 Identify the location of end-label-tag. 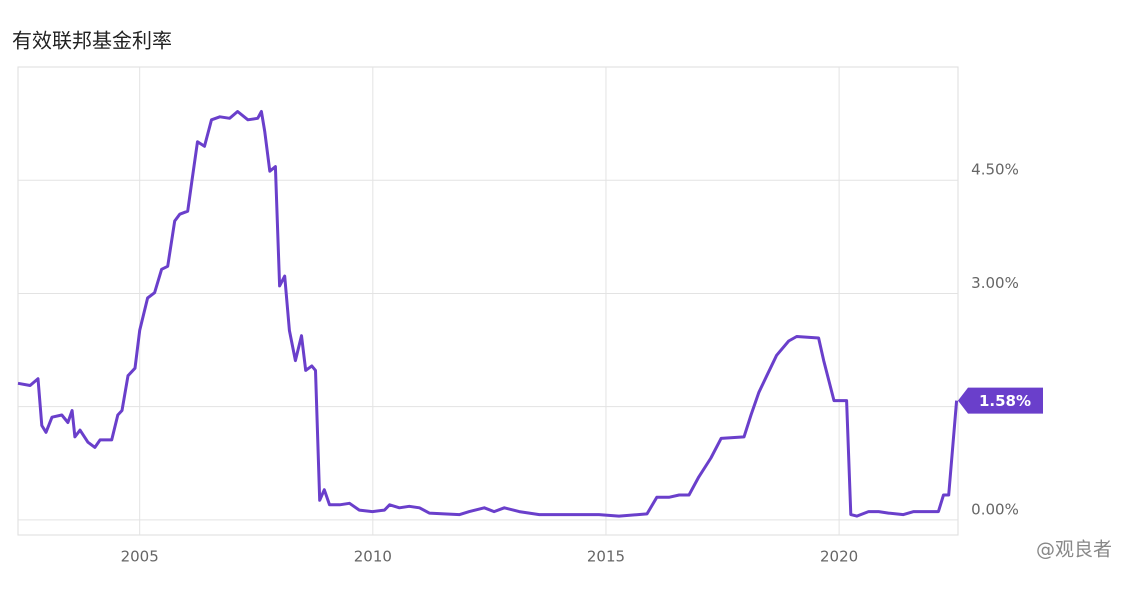
(1000, 400).